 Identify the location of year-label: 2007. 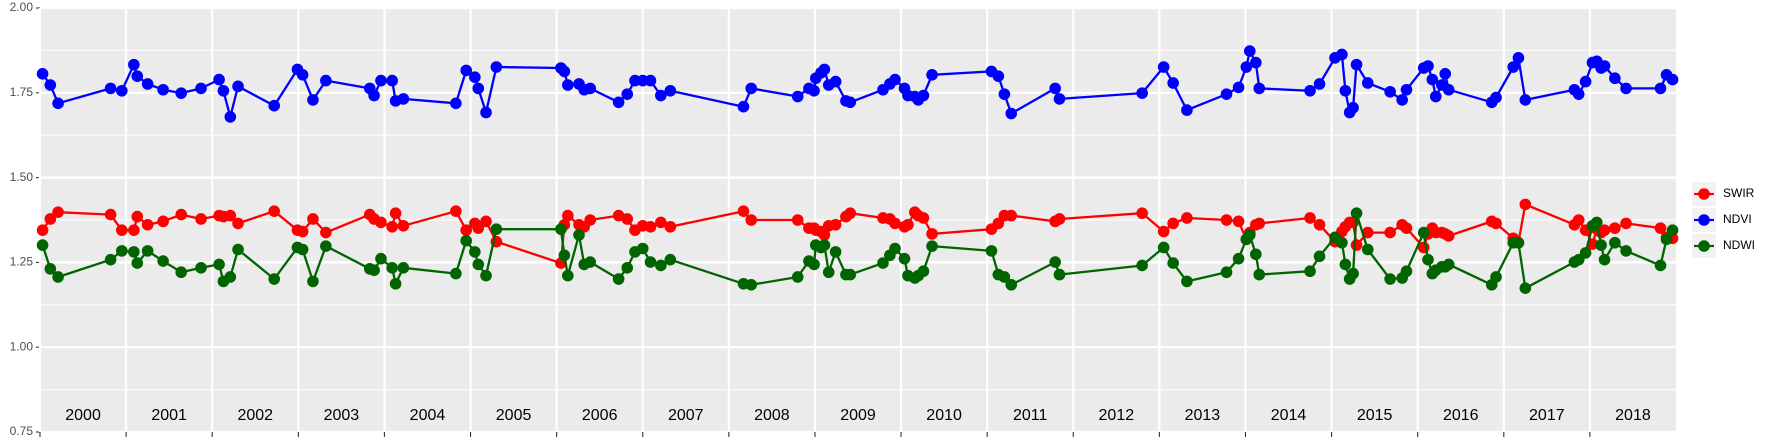
(686, 415).